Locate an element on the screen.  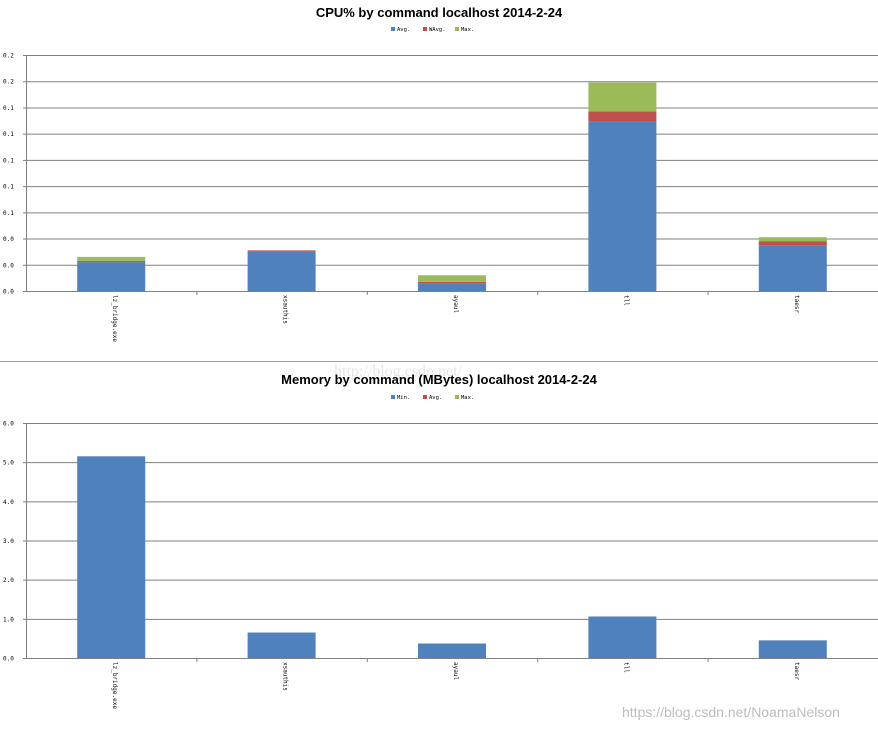
bar-lz_bridge.exe-wavg is located at coordinates (111, 261).